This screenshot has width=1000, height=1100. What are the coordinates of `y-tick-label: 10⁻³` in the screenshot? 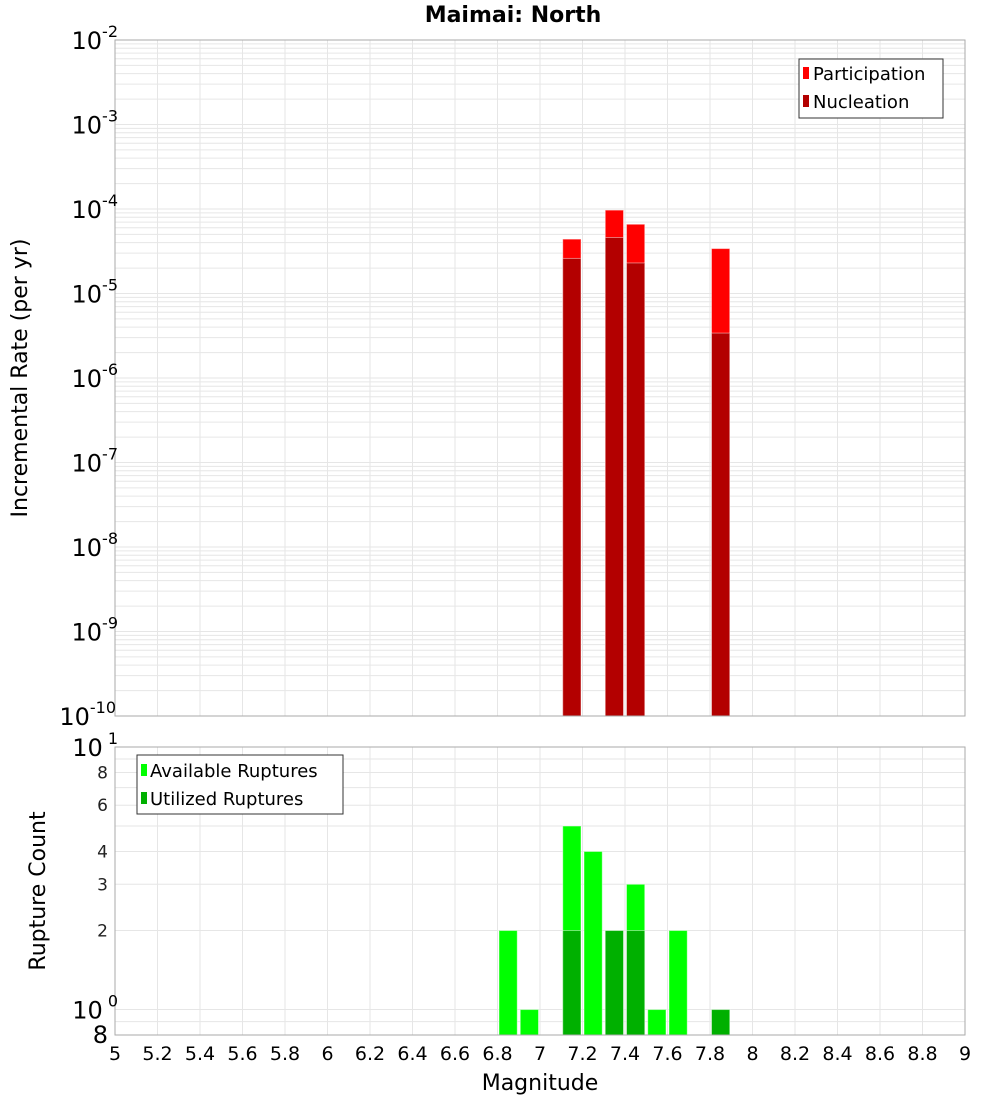 It's located at (95, 123).